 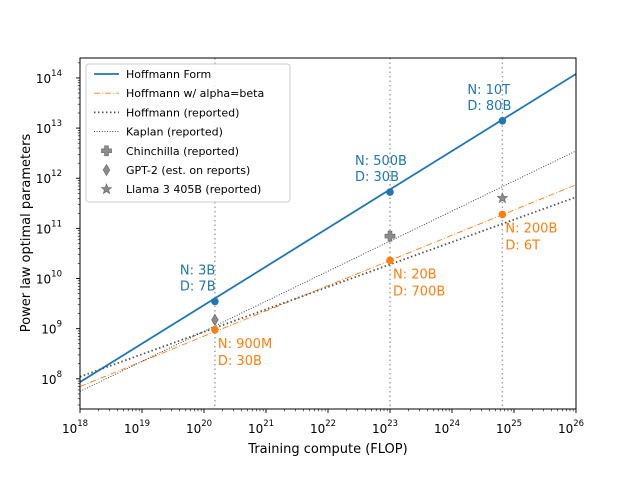 What do you see at coordinates (49, 127) in the screenshot?
I see `y-tick-label-5: 10¹³` at bounding box center [49, 127].